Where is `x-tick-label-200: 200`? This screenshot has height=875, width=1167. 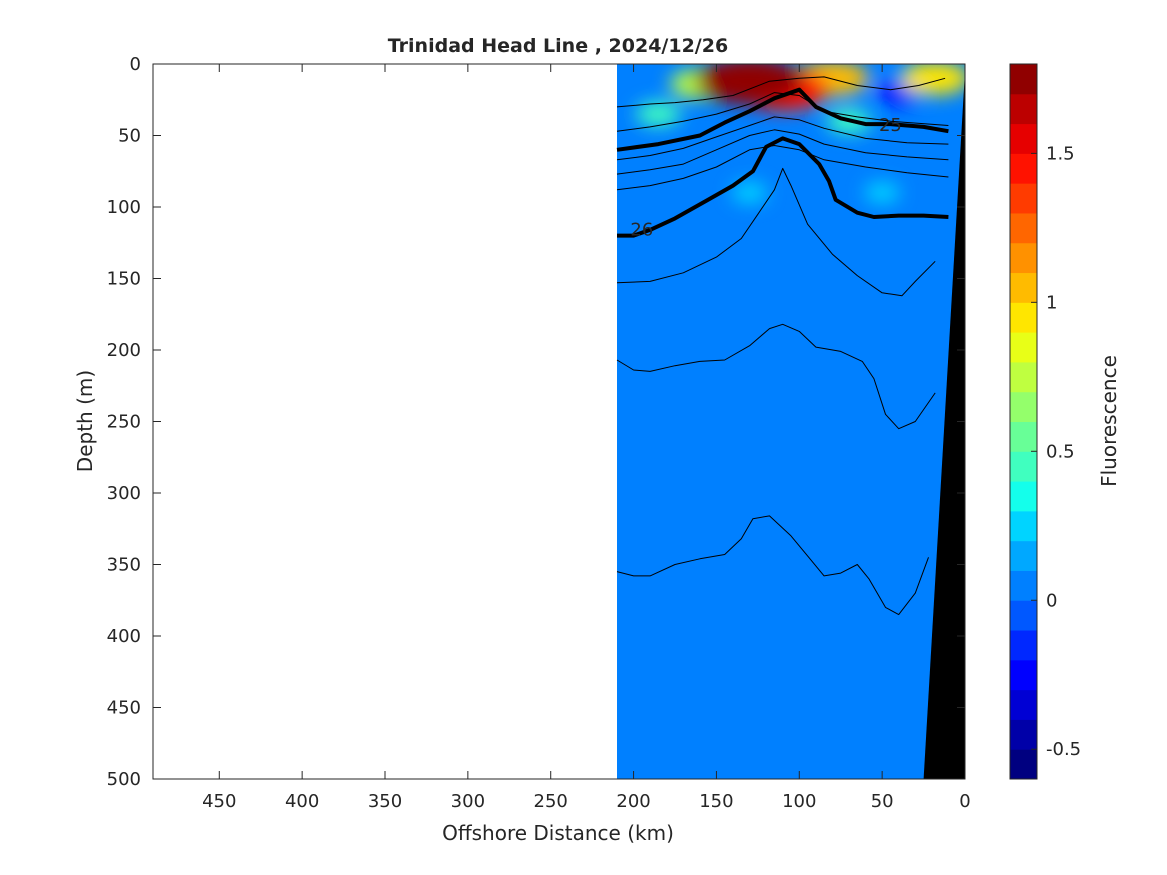 x-tick-label-200: 200 is located at coordinates (633, 801).